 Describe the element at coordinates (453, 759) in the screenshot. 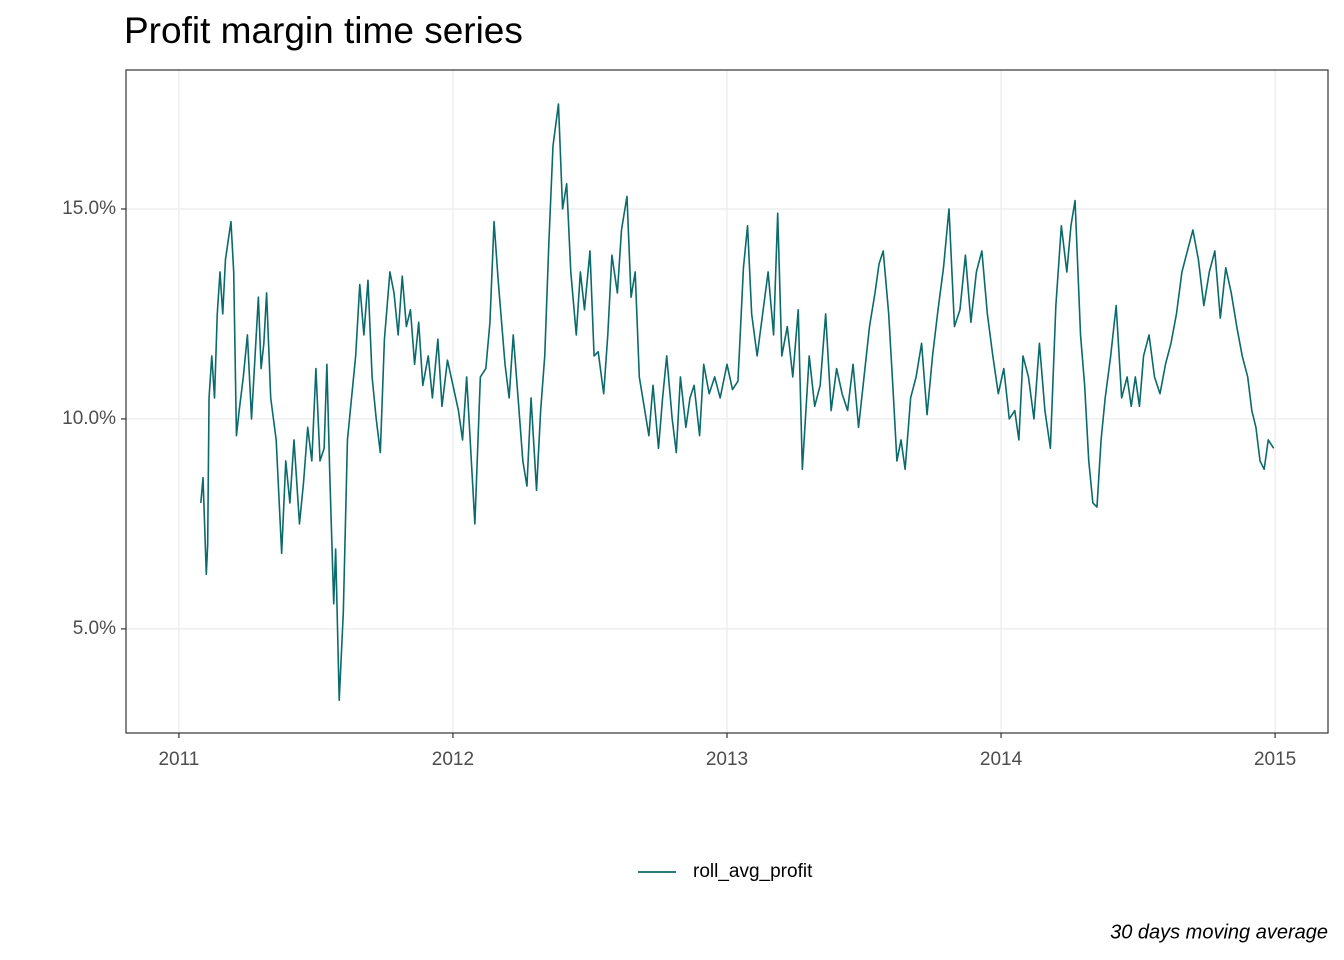

I see `x-tick-label: 2012` at that location.